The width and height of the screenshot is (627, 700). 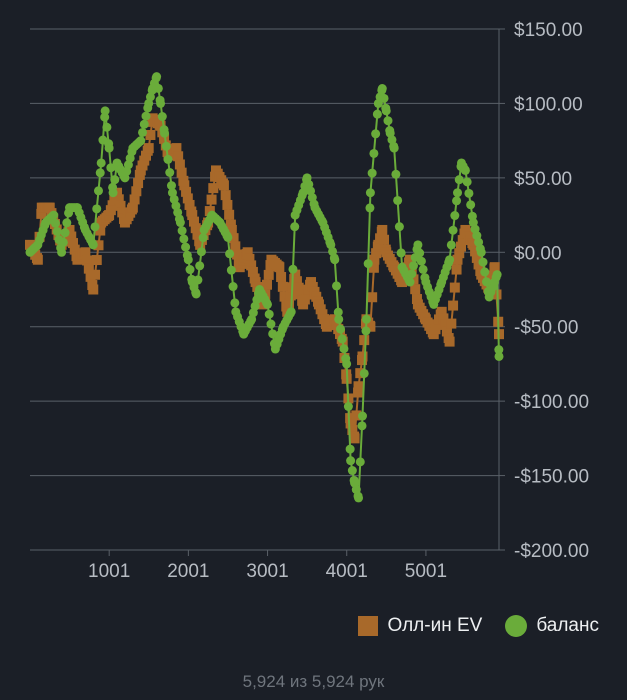 What do you see at coordinates (543, 179) in the screenshot?
I see `y-tick-label: $50.00` at bounding box center [543, 179].